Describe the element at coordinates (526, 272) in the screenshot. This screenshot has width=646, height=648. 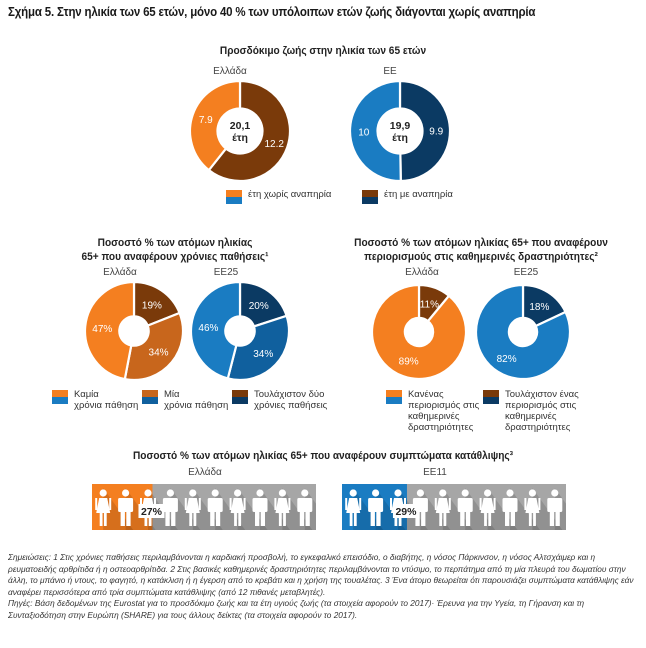
I see `limitations-eu-label: ΕΕ25` at that location.